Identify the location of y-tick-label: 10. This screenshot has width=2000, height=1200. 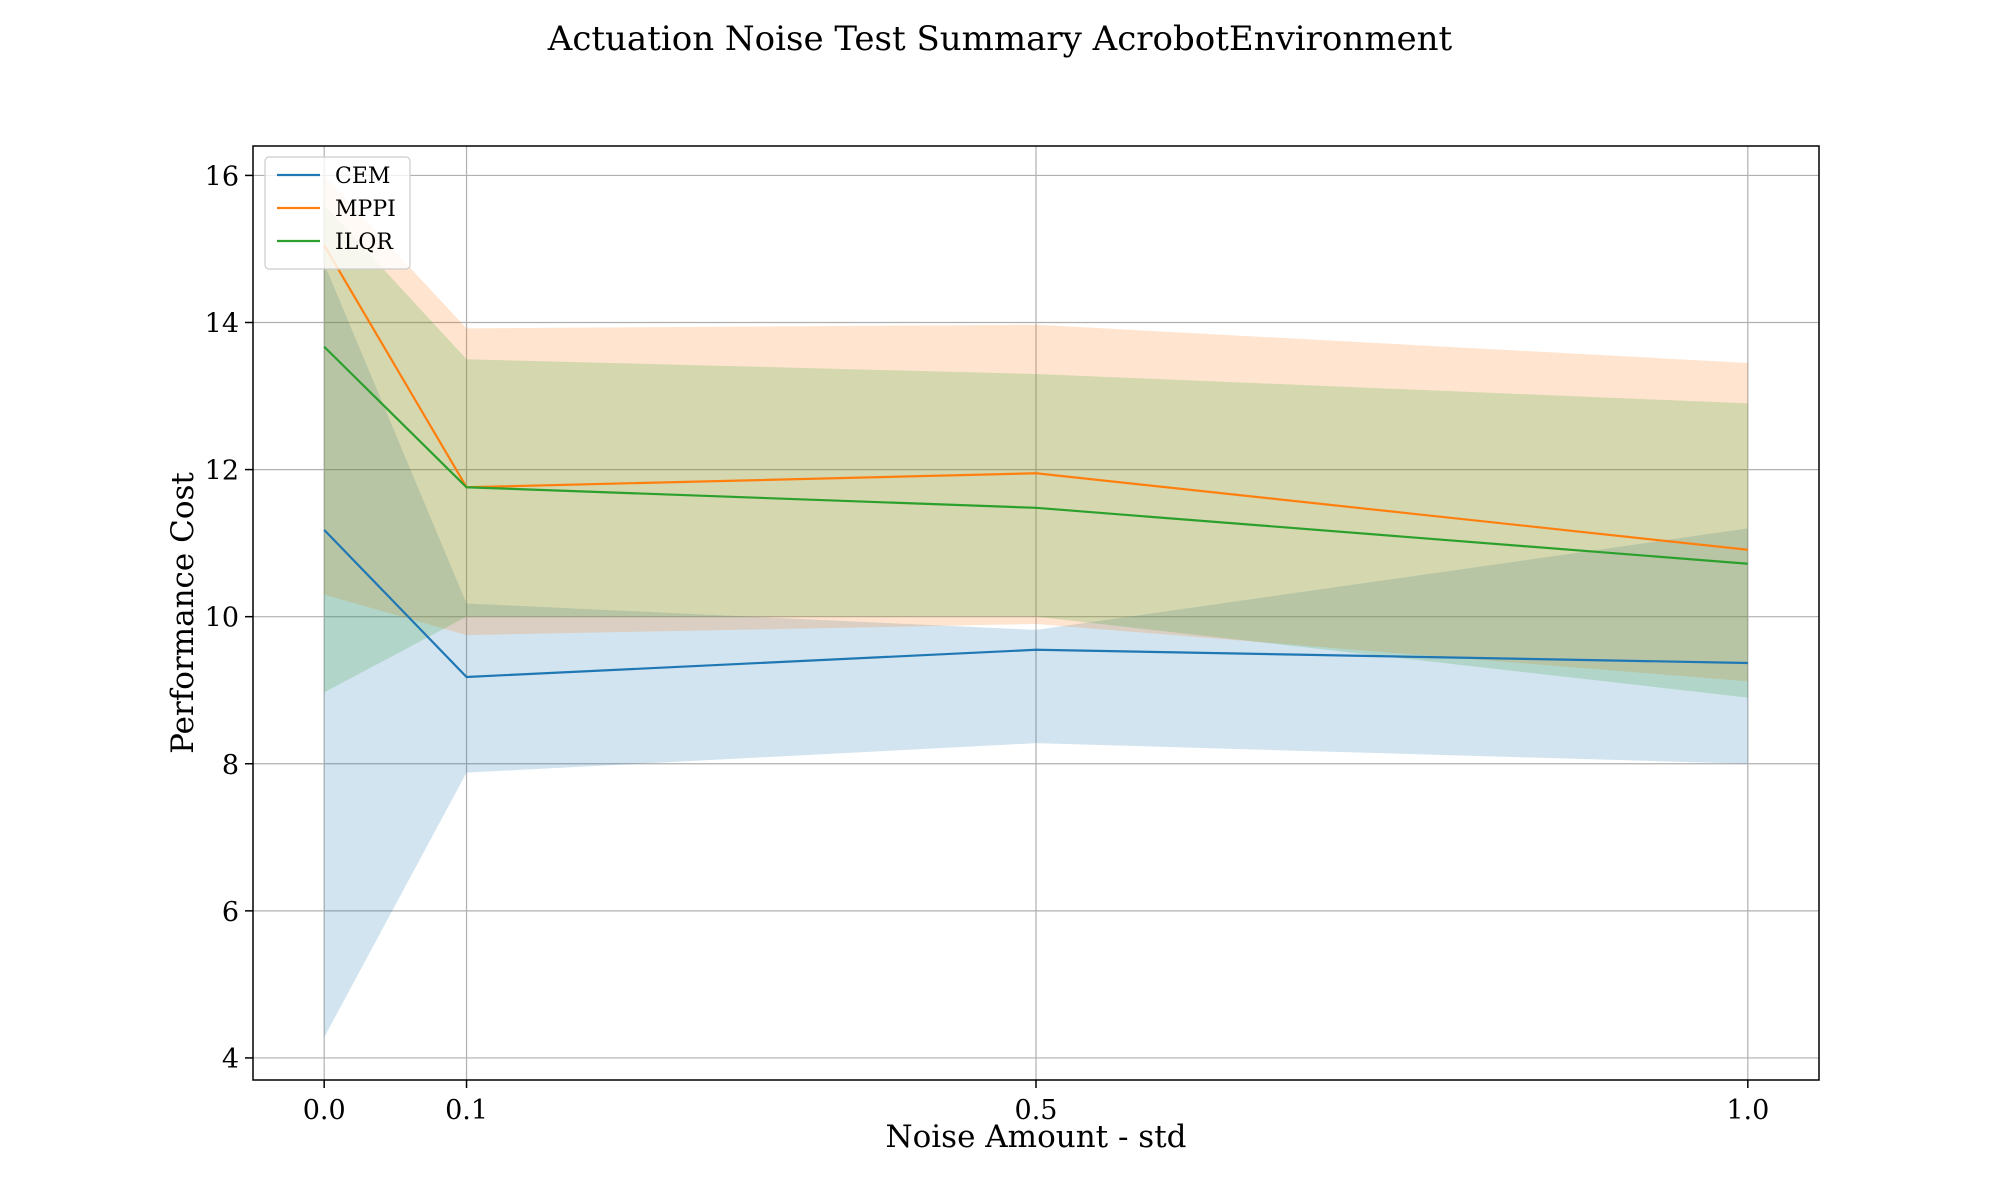
(222, 618).